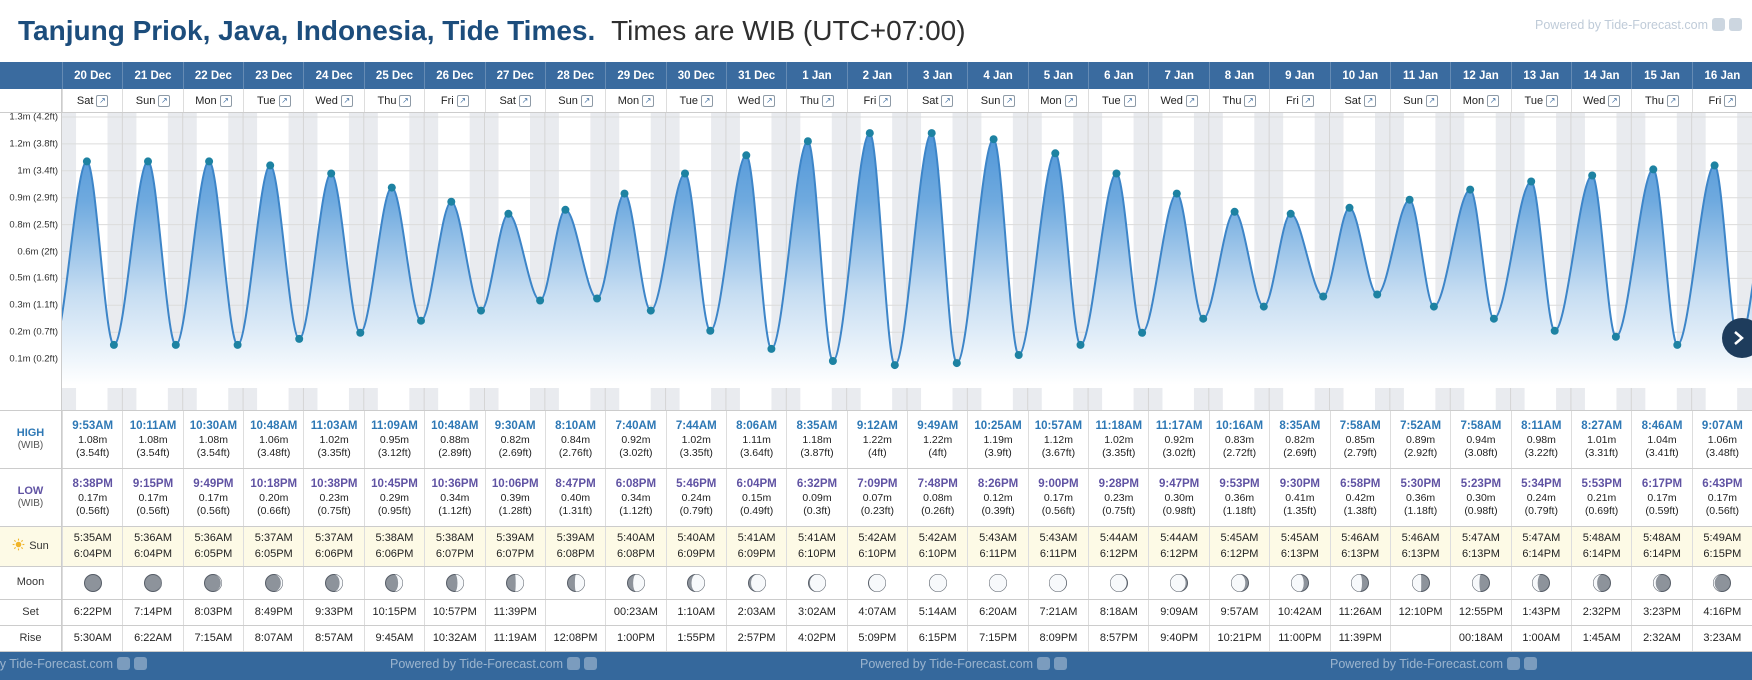 The height and width of the screenshot is (680, 1752). What do you see at coordinates (1722, 439) in the screenshot?
I see `high-height-m: 1.06m` at bounding box center [1722, 439].